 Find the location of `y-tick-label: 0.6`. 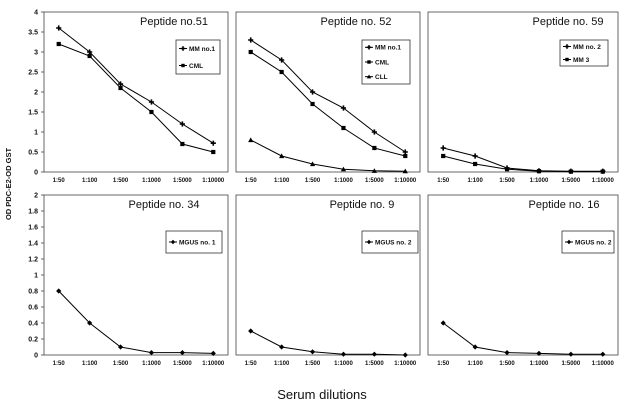

y-tick-label: 0.6 is located at coordinates (33, 308).